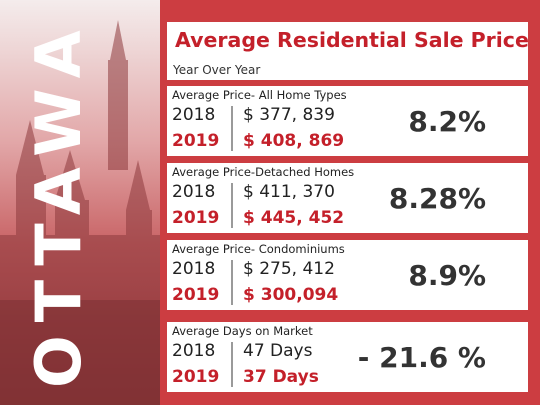 The width and height of the screenshot is (540, 405). What do you see at coordinates (352, 40) in the screenshot?
I see `page-title: Average Residential Sale Price` at bounding box center [352, 40].